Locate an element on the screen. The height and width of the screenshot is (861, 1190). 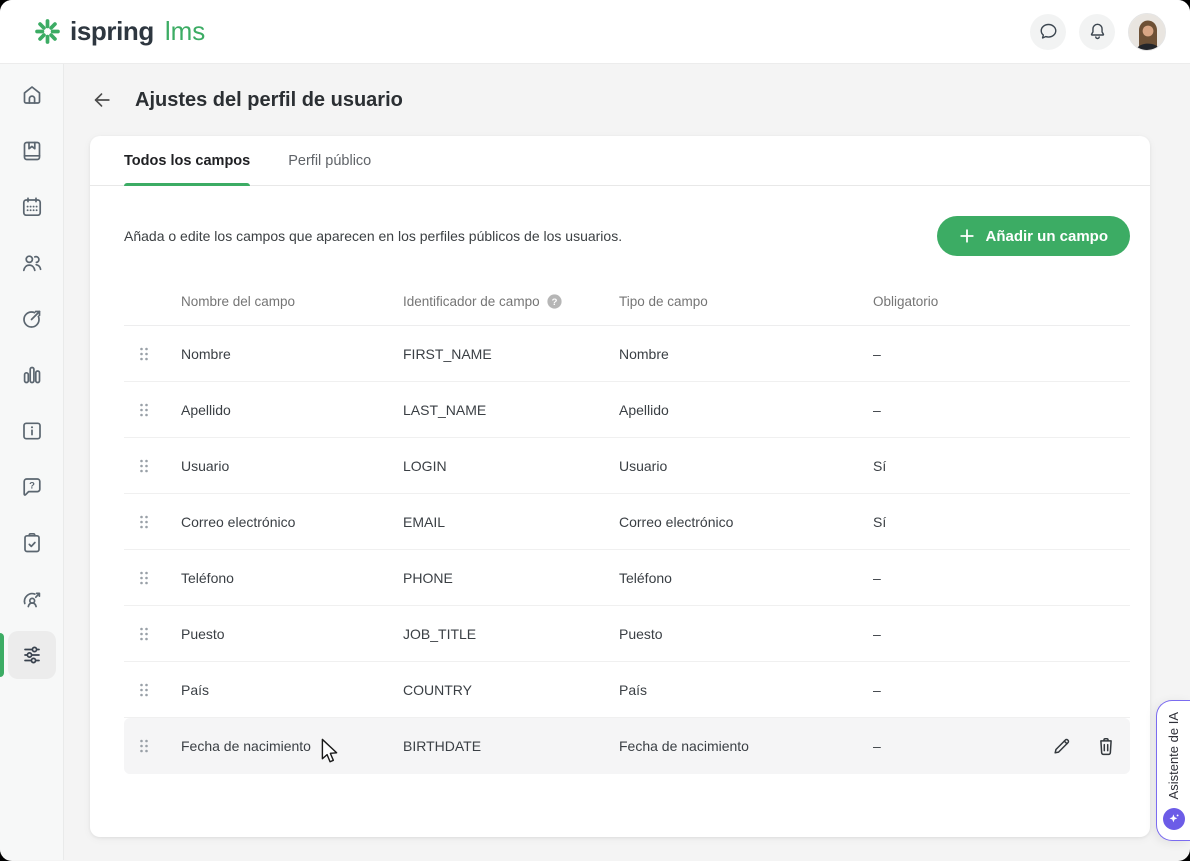
table-row-phone: Teléfono PHONE Teléfono – is located at coordinates (627, 578).